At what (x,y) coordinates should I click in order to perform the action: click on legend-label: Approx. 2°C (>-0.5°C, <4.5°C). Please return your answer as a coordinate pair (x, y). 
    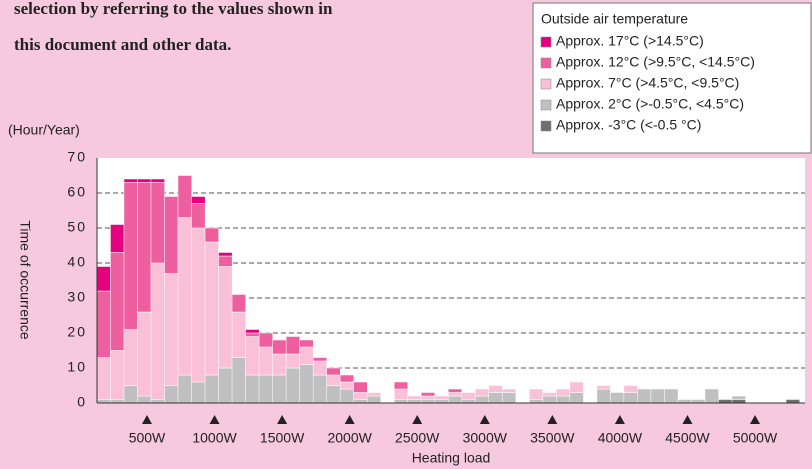
    Looking at the image, I should click on (650, 104).